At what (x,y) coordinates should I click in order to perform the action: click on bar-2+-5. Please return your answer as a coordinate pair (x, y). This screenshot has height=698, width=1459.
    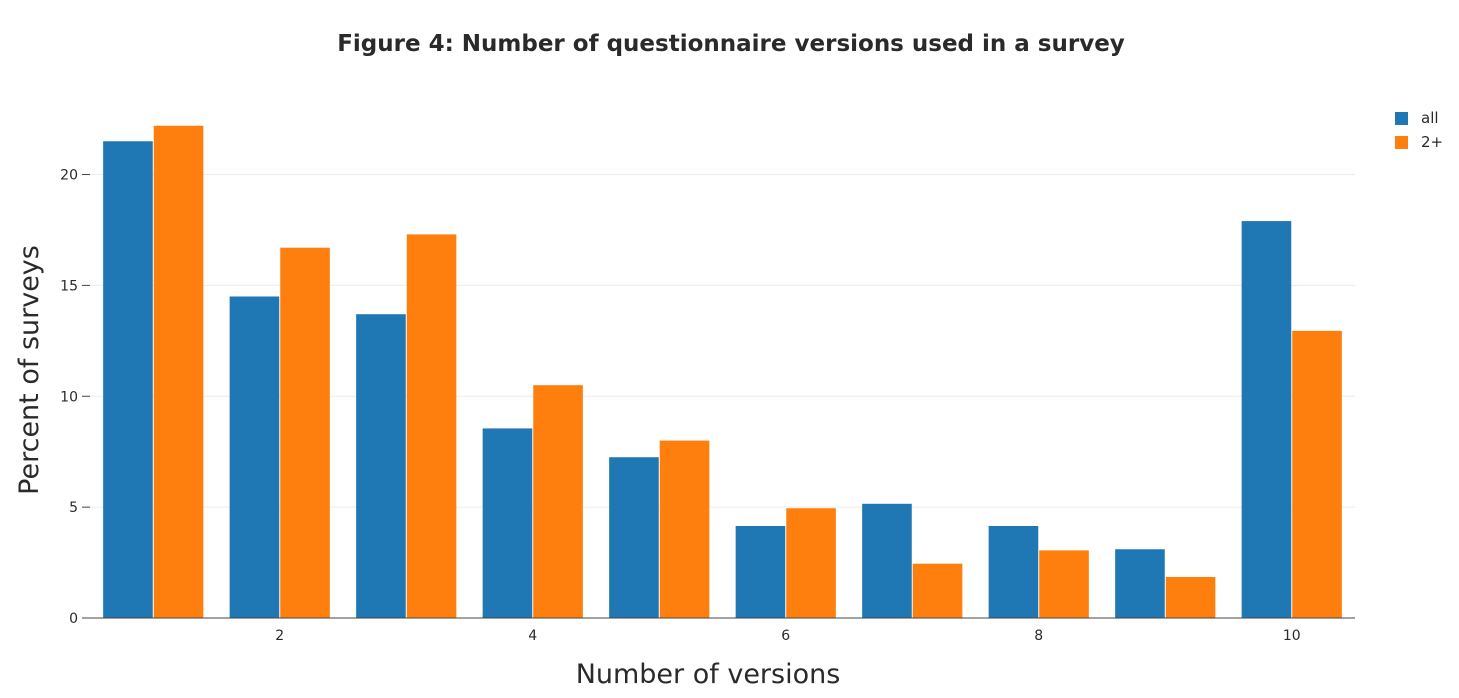
    Looking at the image, I should click on (684, 529).